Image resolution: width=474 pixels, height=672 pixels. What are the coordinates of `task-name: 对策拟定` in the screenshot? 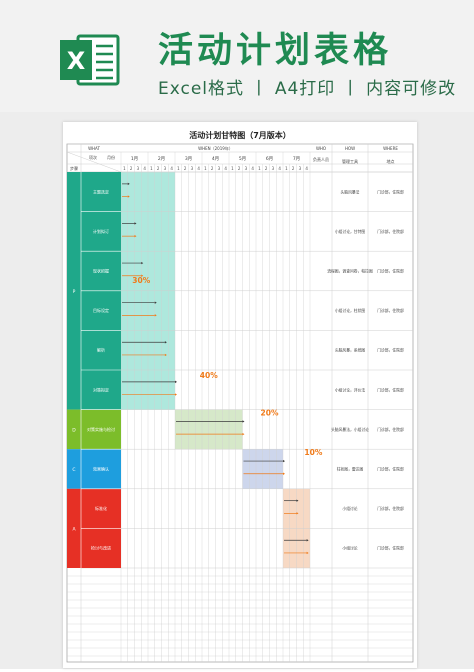 It's located at (101, 389).